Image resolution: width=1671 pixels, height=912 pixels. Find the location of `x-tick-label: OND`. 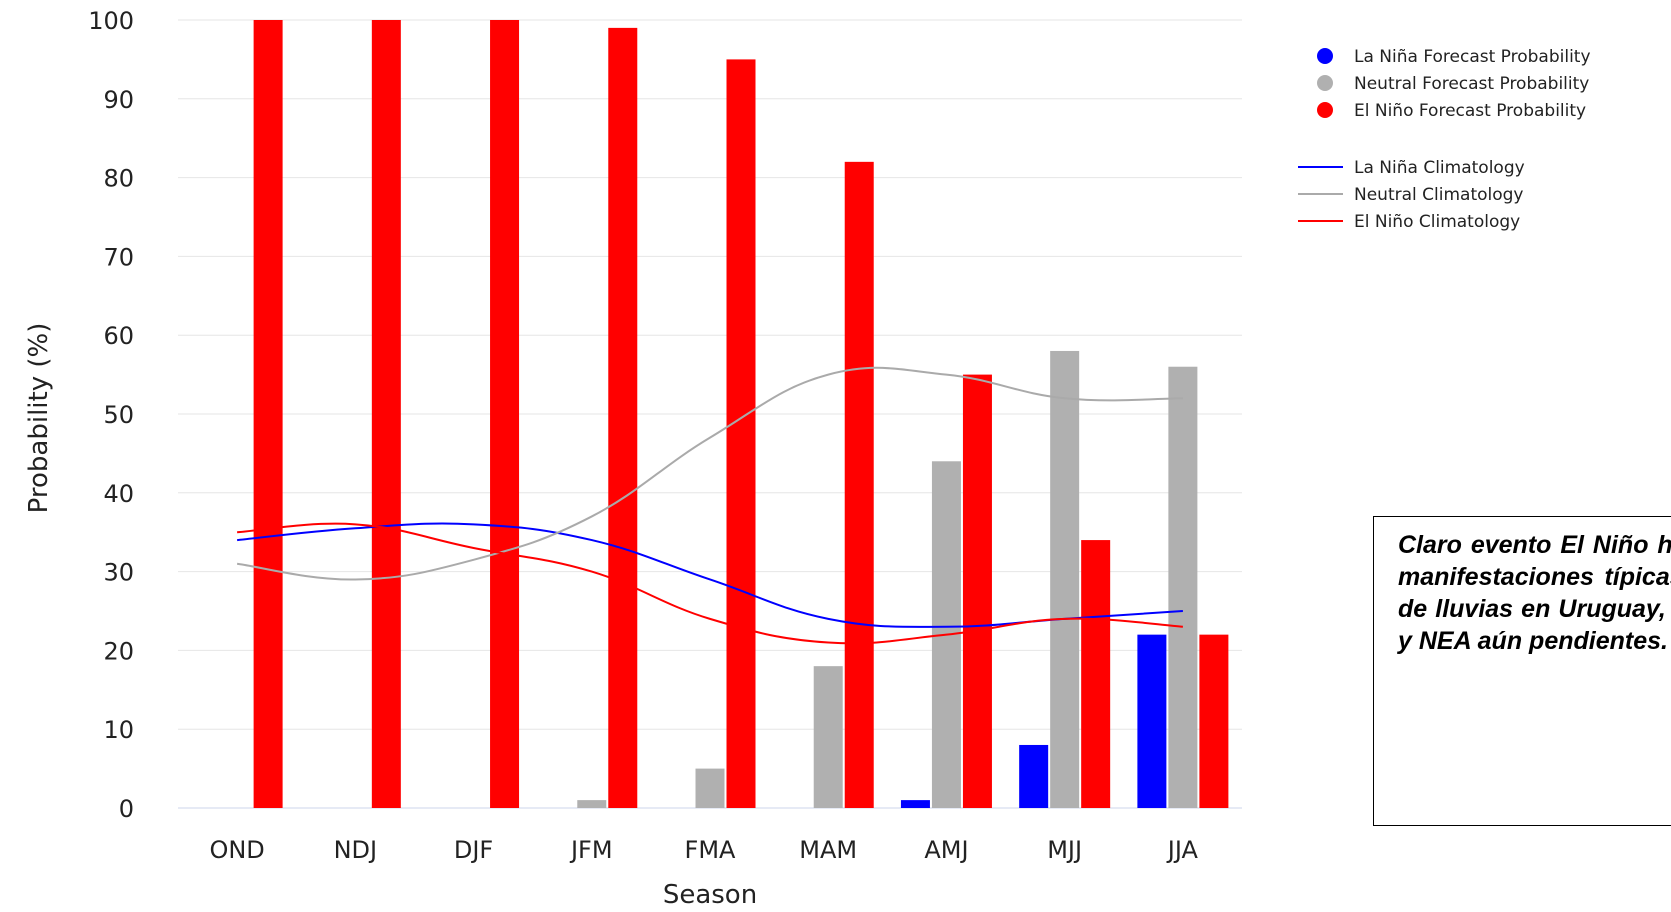

x-tick-label: OND is located at coordinates (236, 850).